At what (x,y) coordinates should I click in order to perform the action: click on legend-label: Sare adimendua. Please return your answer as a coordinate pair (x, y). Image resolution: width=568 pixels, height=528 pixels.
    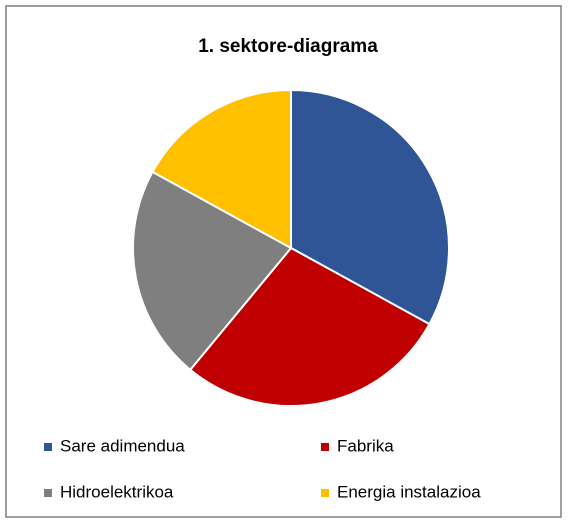
    Looking at the image, I should click on (122, 445).